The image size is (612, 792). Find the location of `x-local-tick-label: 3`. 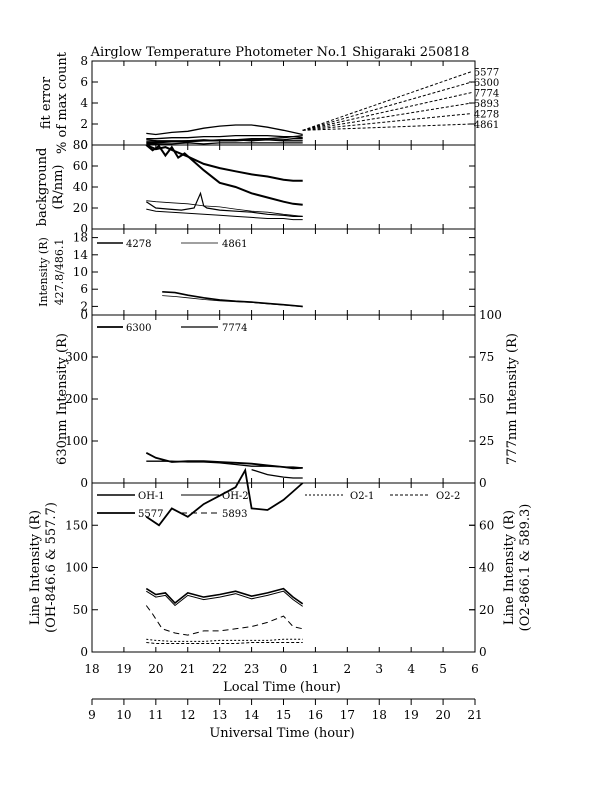

x-local-tick-label: 3 is located at coordinates (379, 669).